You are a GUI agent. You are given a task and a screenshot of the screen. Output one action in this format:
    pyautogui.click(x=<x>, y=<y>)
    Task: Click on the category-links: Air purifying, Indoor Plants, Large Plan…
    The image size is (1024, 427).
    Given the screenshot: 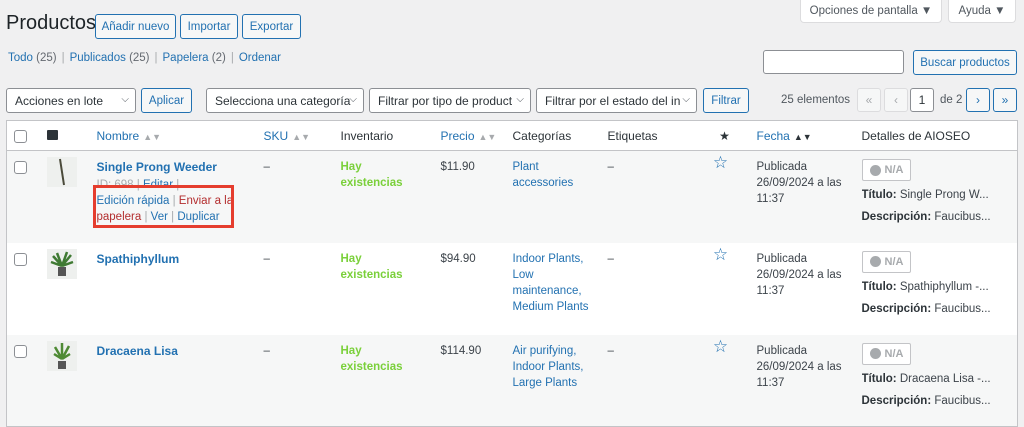 What is the action you would take?
    pyautogui.click(x=548, y=366)
    